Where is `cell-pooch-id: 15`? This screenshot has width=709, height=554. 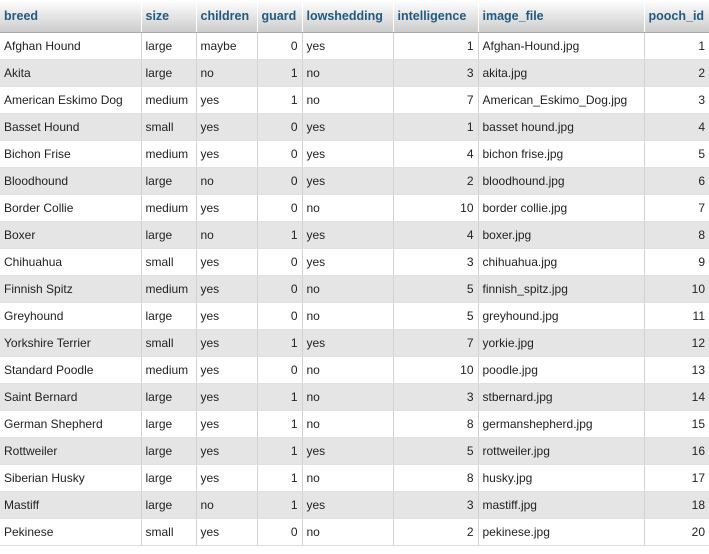 cell-pooch-id: 15 is located at coordinates (676, 424).